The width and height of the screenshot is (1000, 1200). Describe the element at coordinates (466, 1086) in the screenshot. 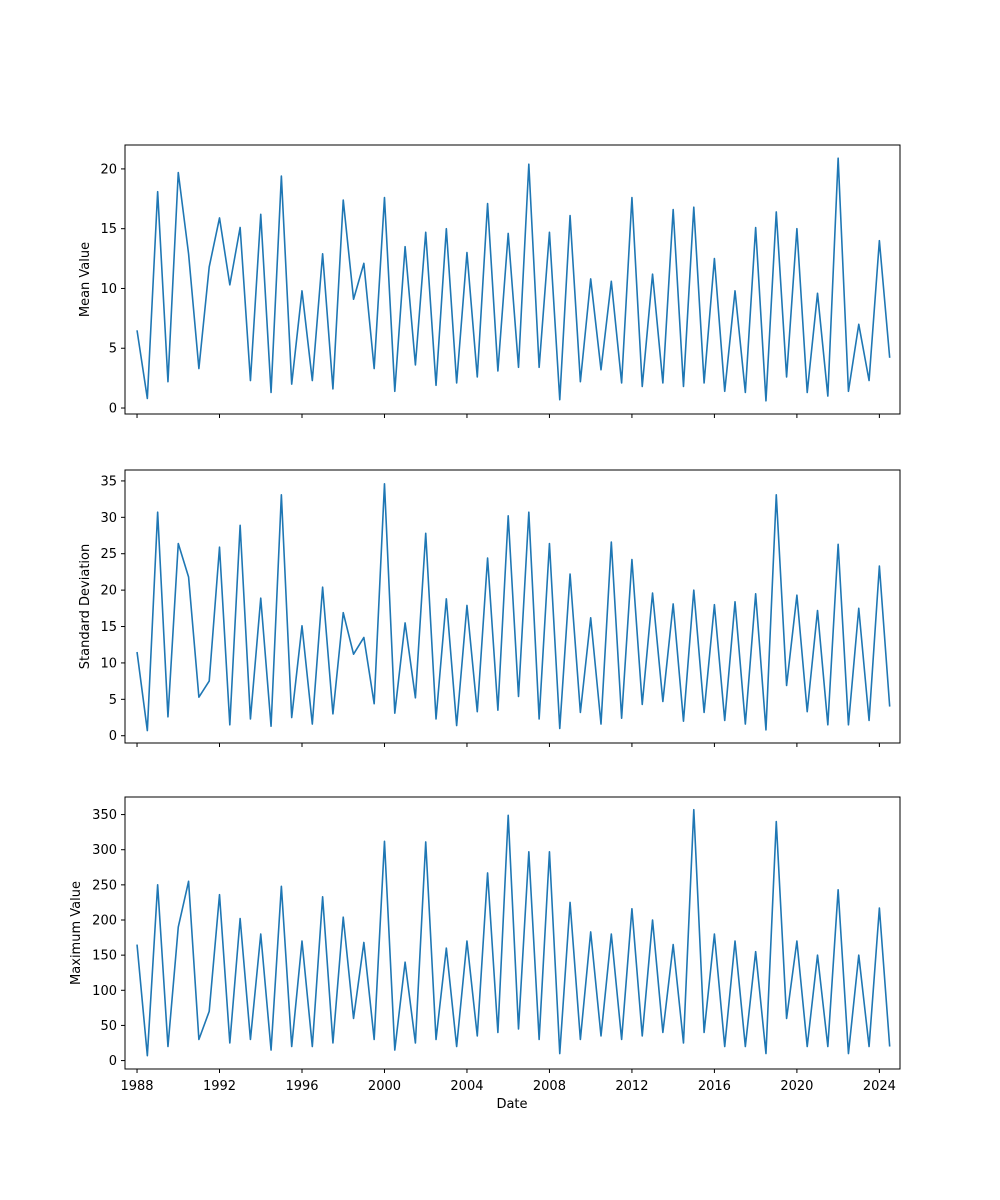

I see `x-tick-label: 2004` at that location.